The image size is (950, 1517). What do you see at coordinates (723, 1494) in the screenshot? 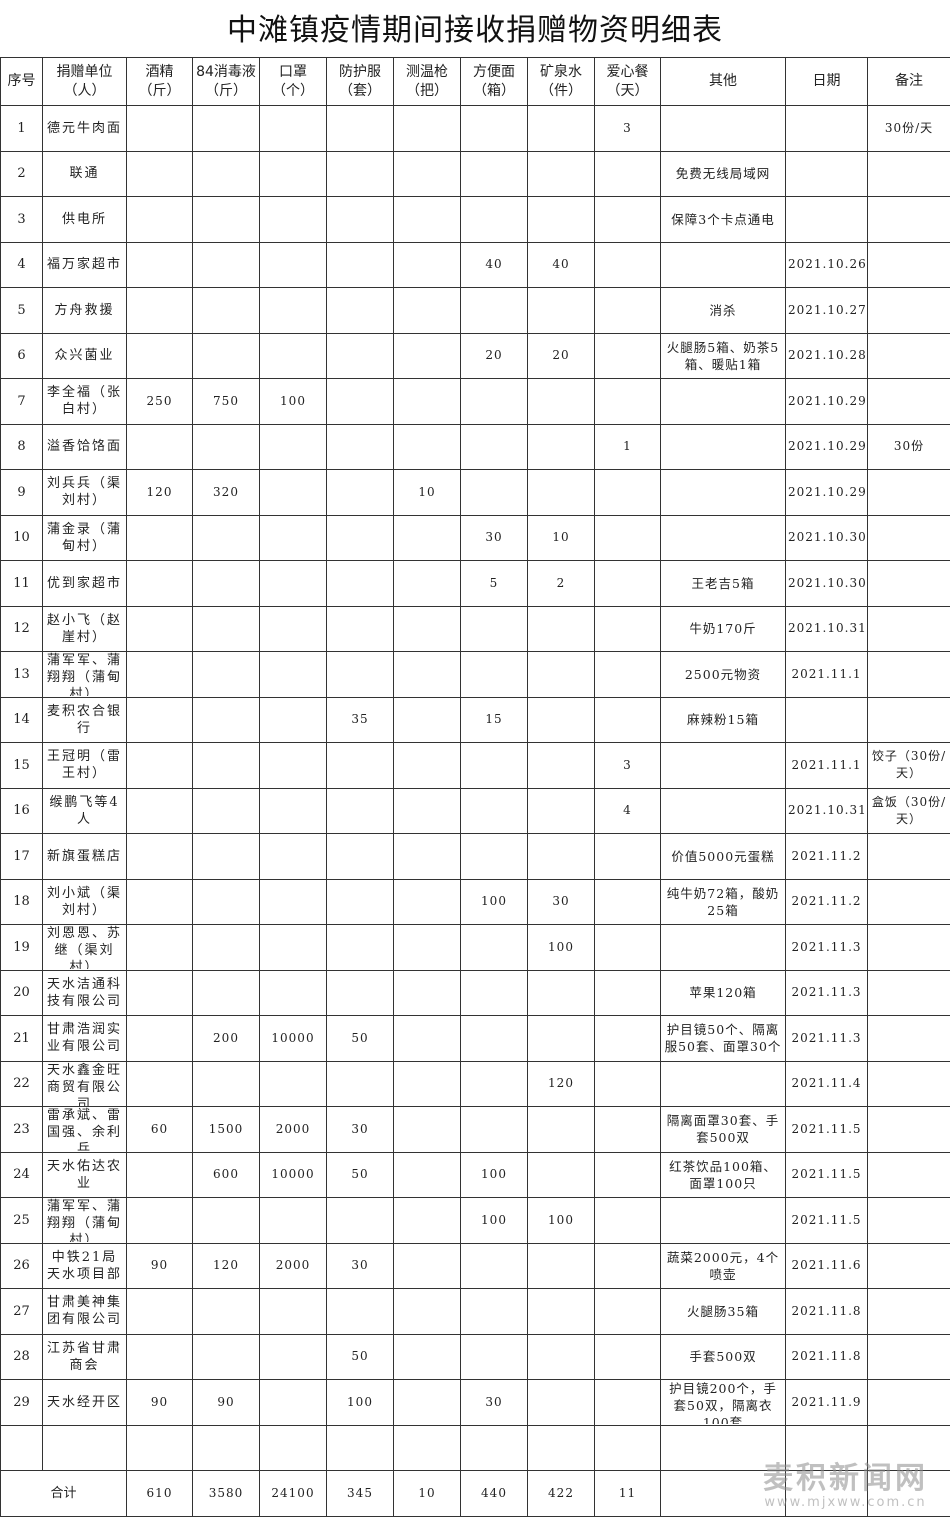
I see `total-other` at bounding box center [723, 1494].